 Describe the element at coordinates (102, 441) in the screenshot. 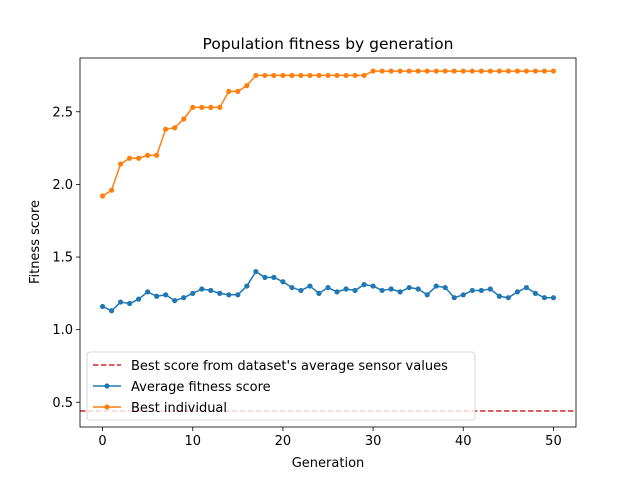

I see `x-tick-label: 0` at that location.